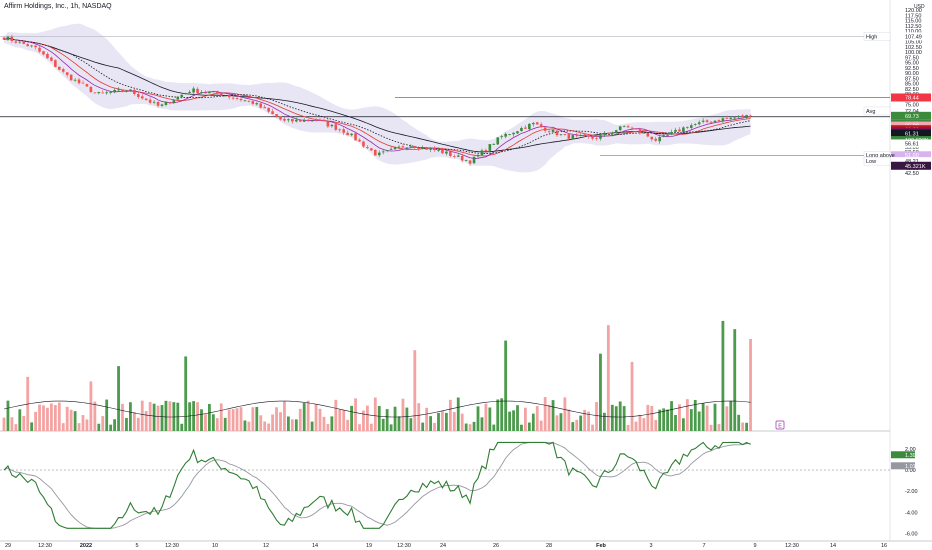 This screenshot has width=932, height=550. I want to click on ma-d-tag-bg, so click(911, 133).